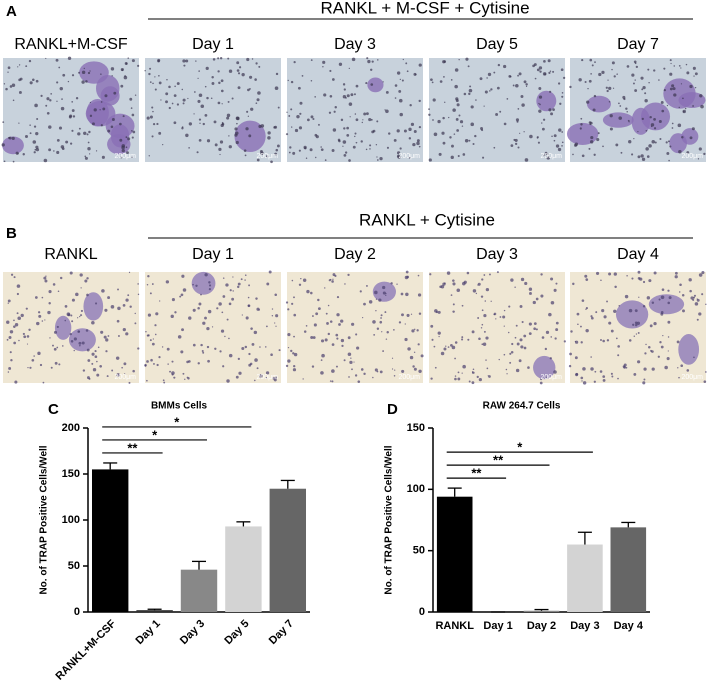 The height and width of the screenshot is (692, 709). What do you see at coordinates (416, 428) in the screenshot?
I see `y-tick-label: 150` at bounding box center [416, 428].